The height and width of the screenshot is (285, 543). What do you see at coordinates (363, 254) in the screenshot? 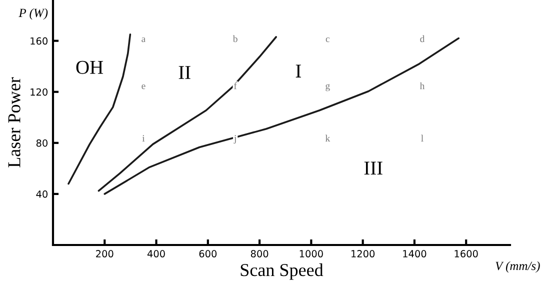
I see `x-tick-label: 1200` at bounding box center [363, 254].